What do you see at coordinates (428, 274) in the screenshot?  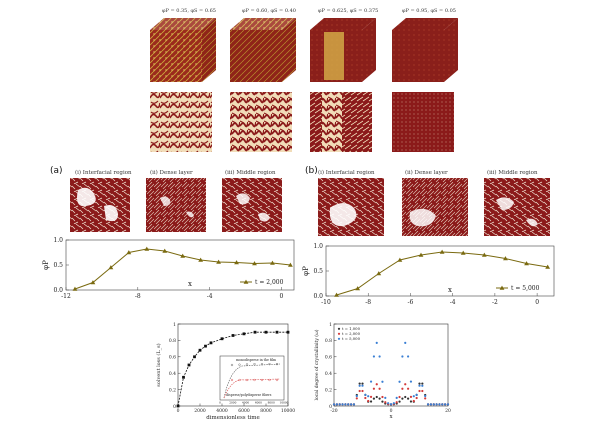 I see `panel-b-chart: 0.0 0.5 1.0 -10 -8 -6 -4 -2 0 φP x t = 5,000` at bounding box center [428, 274].